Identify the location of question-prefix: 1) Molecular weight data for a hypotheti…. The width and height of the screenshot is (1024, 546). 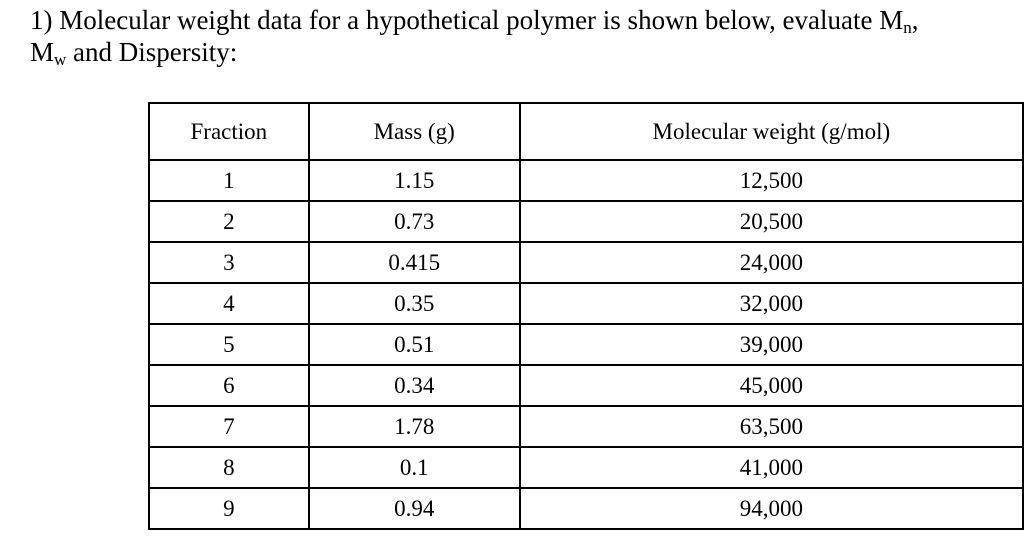
(467, 20).